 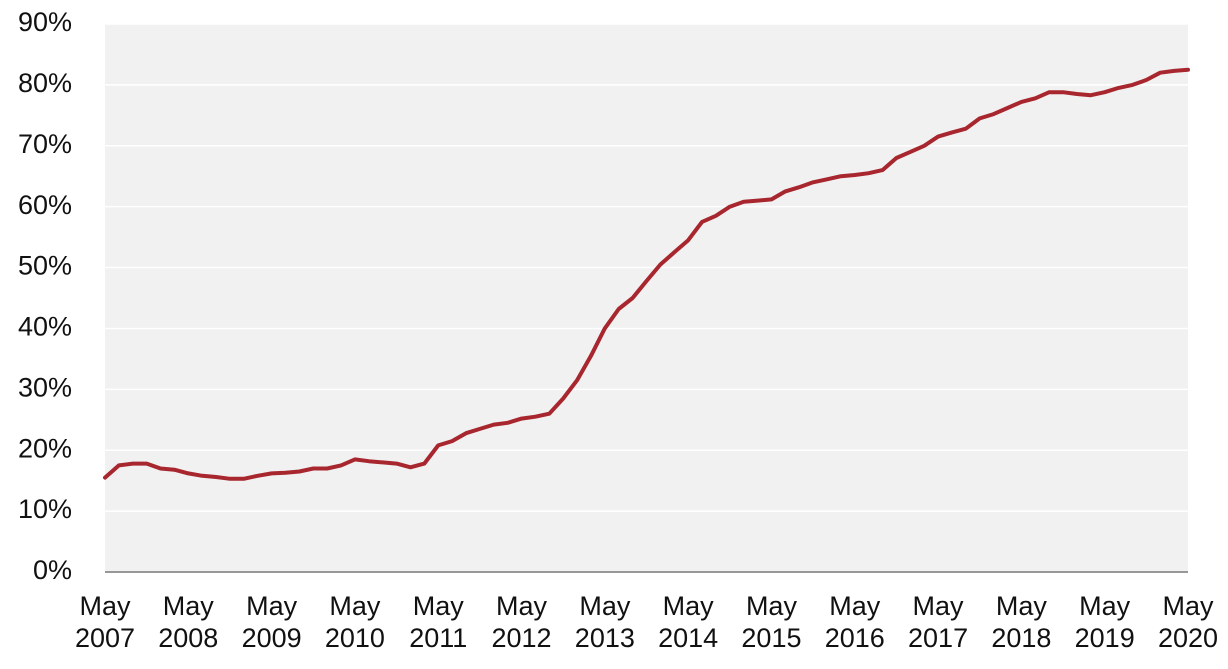 What do you see at coordinates (45, 327) in the screenshot?
I see `y-tick-label: 40%` at bounding box center [45, 327].